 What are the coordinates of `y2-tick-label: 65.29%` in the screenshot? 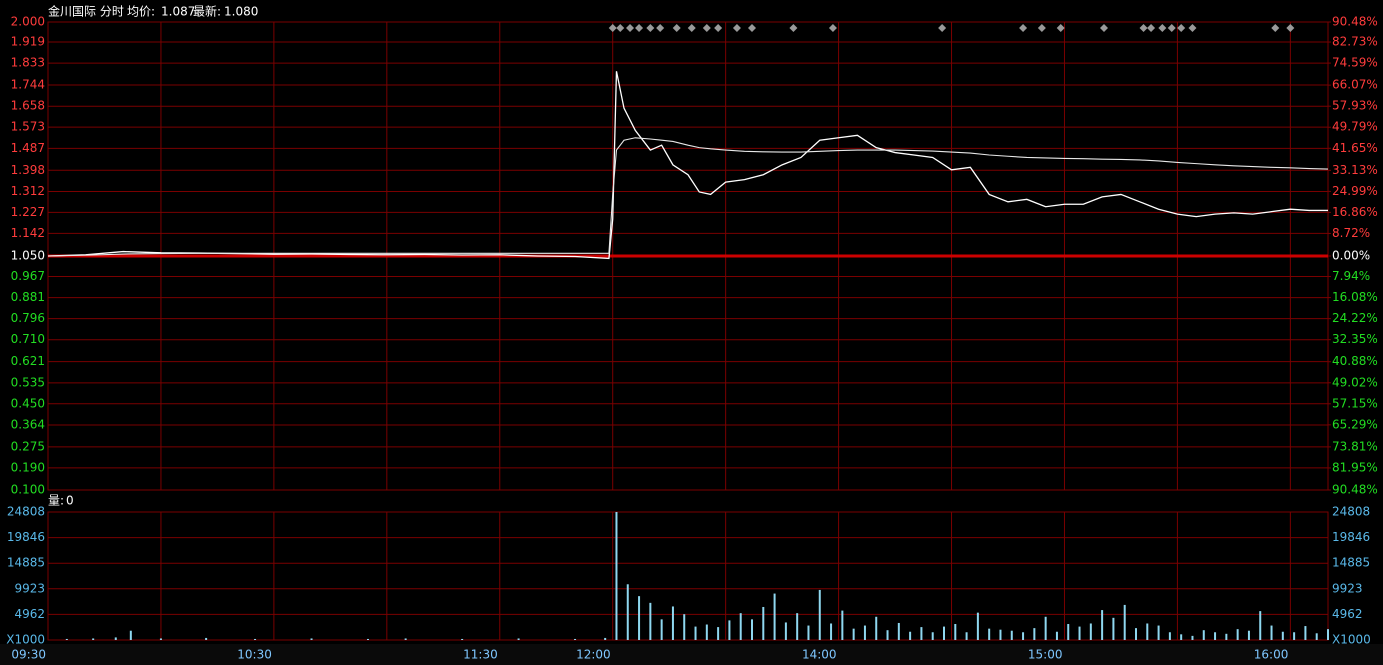 It's located at (1355, 424).